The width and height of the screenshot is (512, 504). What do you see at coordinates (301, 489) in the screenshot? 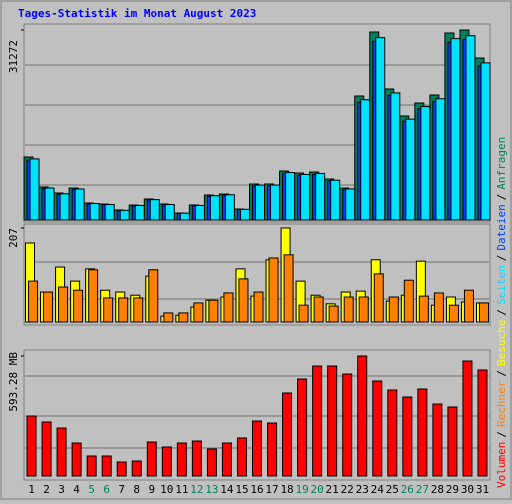
I see `x-tick-label: 19` at bounding box center [301, 489].